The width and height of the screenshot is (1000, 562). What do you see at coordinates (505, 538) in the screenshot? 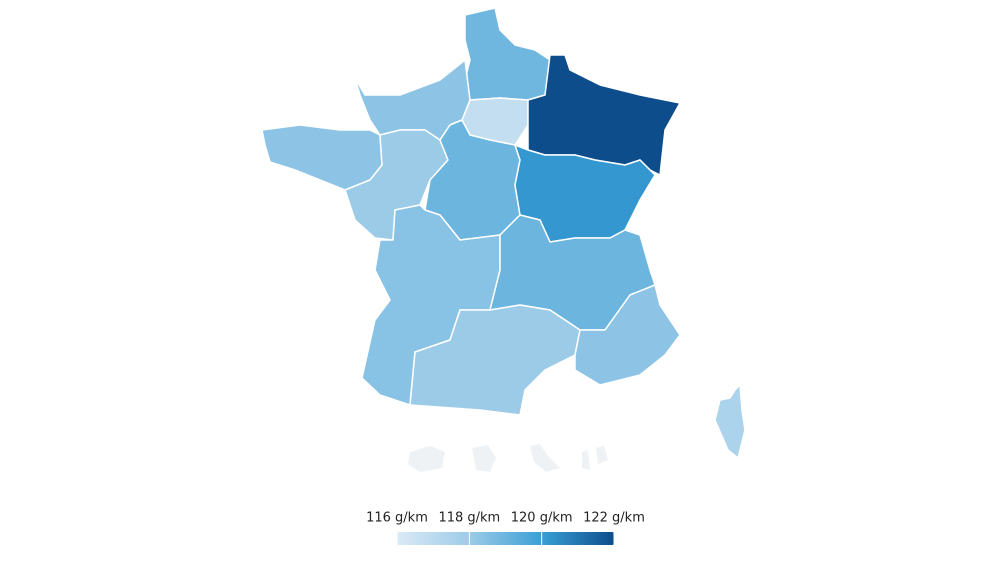
I see `colorbar` at bounding box center [505, 538].